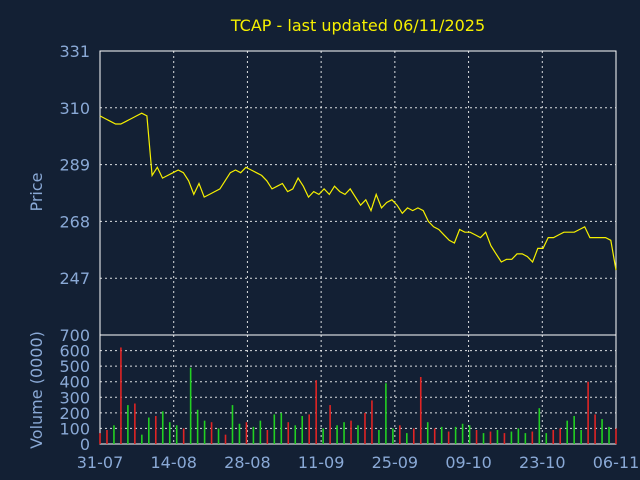 The height and width of the screenshot is (480, 640). What do you see at coordinates (36, 191) in the screenshot?
I see `price-axis-label: Price` at bounding box center [36, 191].